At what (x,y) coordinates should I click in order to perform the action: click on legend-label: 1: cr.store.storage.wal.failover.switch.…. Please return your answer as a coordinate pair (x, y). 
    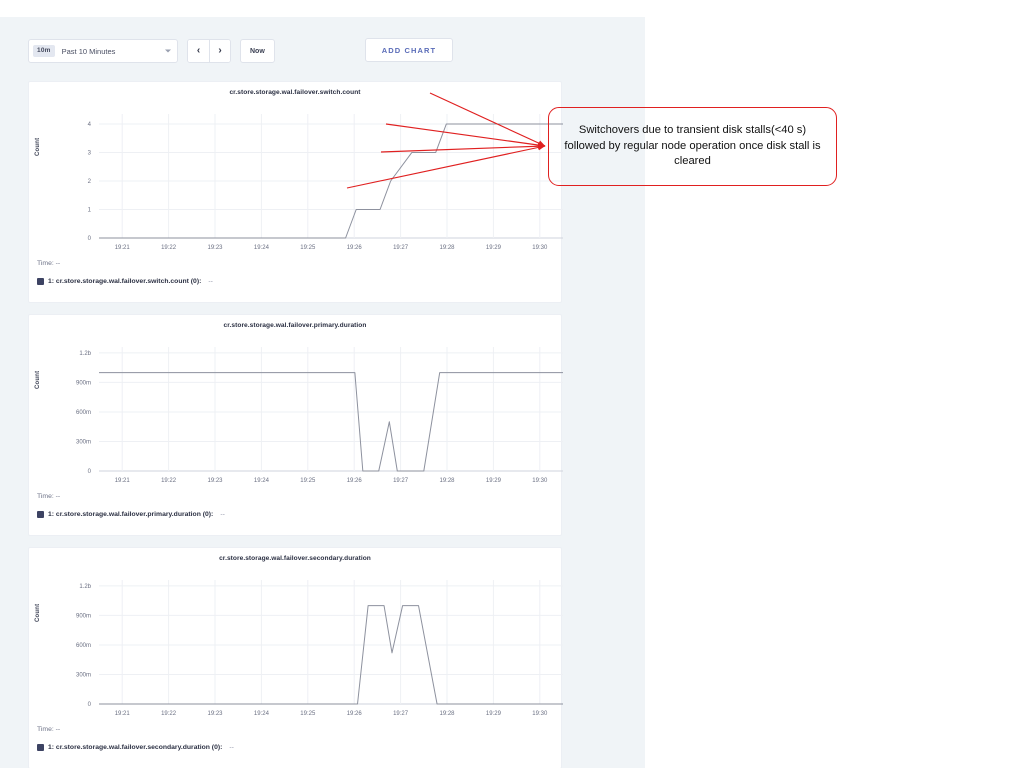
    Looking at the image, I should click on (125, 281).